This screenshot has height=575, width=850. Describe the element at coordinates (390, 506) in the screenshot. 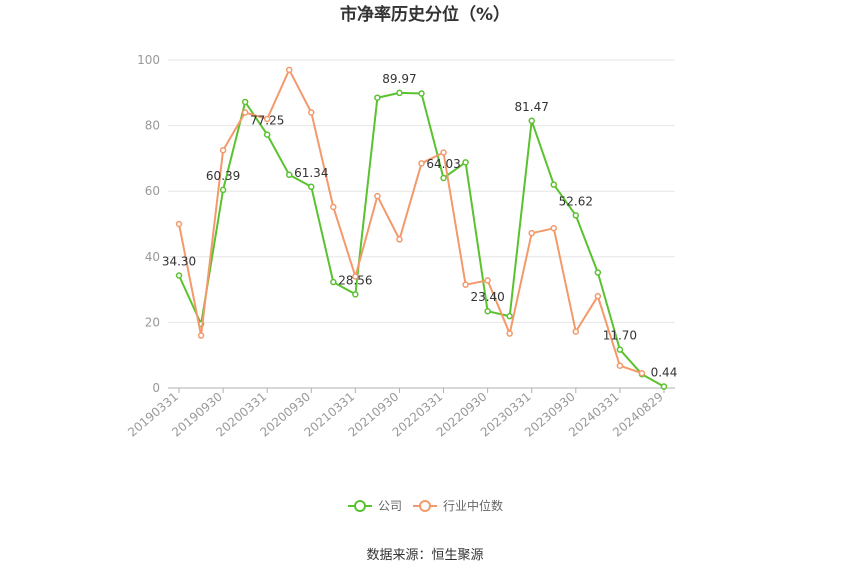

I see `legend-label-company: 公司` at that location.